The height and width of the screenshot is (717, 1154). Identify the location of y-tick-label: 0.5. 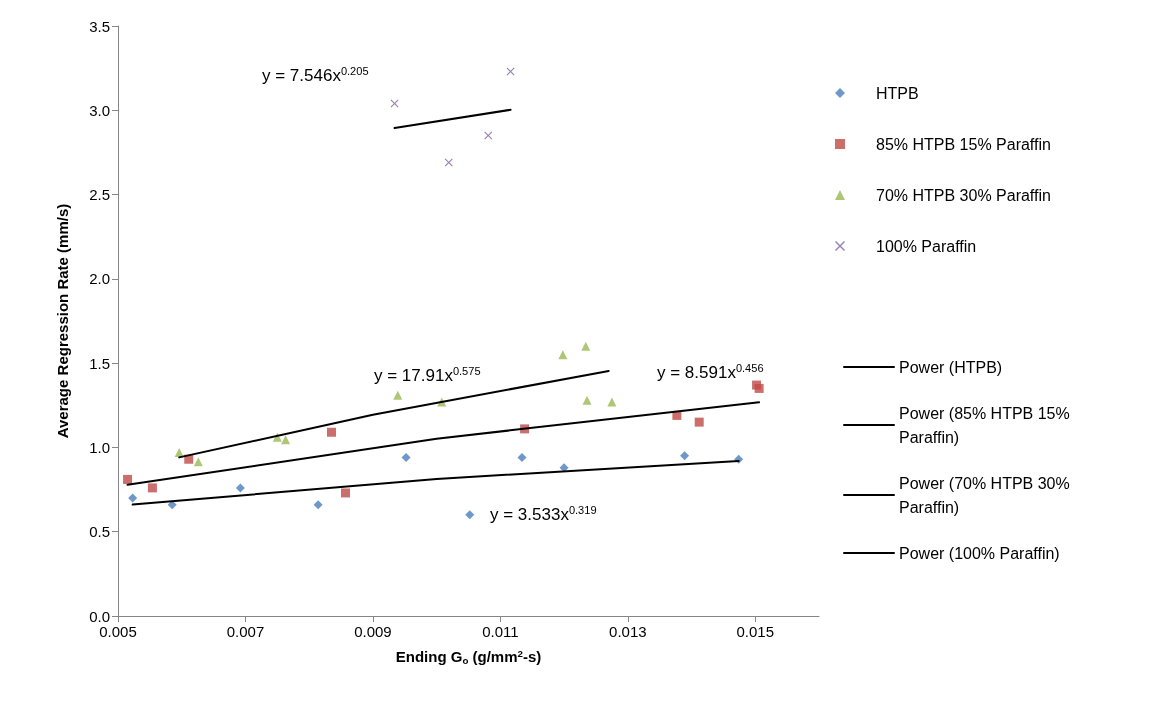
(99, 532).